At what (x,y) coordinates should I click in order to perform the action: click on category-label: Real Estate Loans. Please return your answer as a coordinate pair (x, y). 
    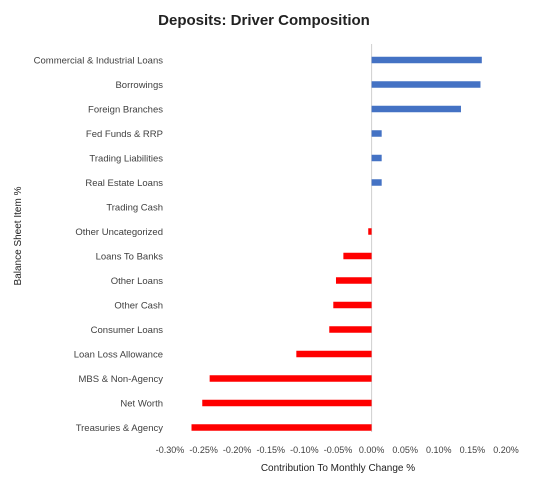
    Looking at the image, I should click on (124, 183).